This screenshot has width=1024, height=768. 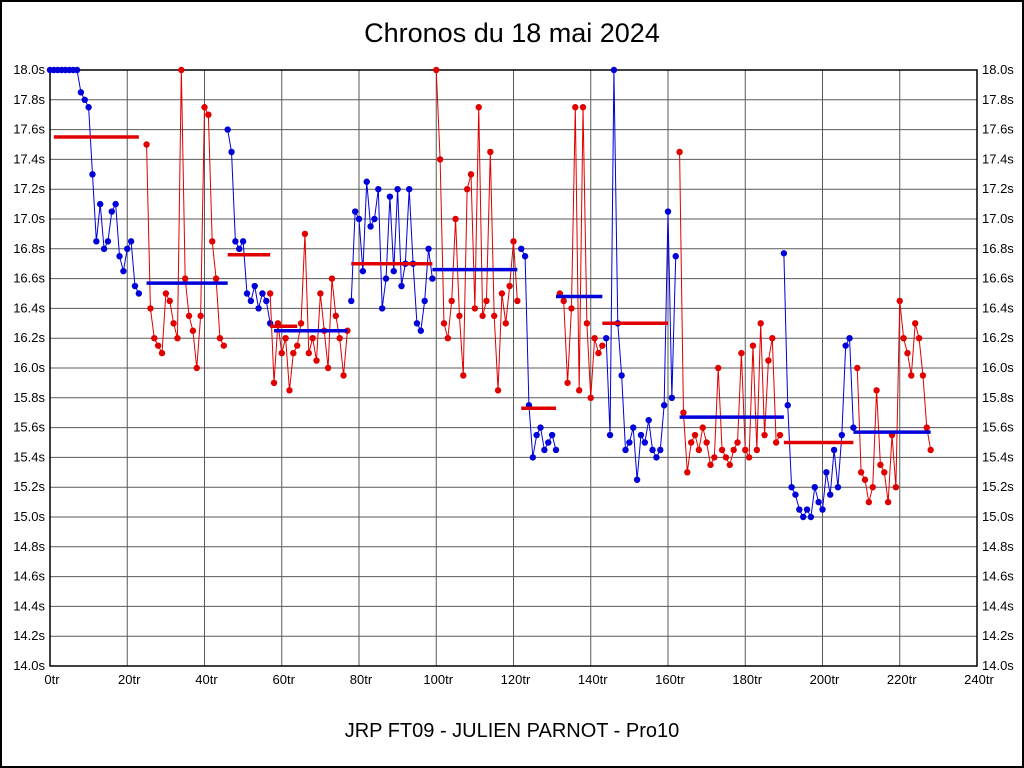 I want to click on svg-text: 140tr, so click(x=593, y=679).